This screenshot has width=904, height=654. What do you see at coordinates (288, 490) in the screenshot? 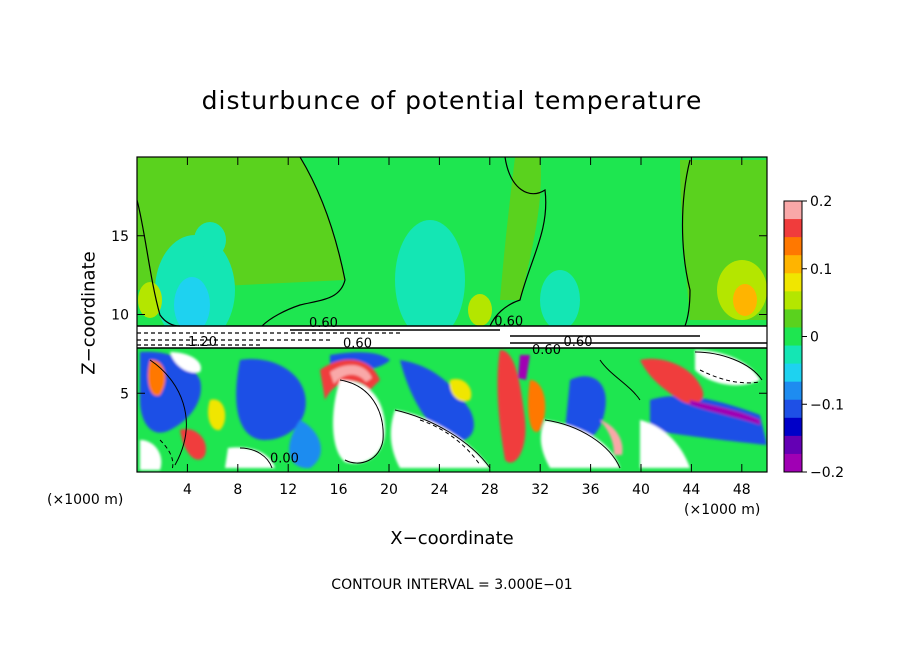
I see `x-tick-label: 12` at bounding box center [288, 490].